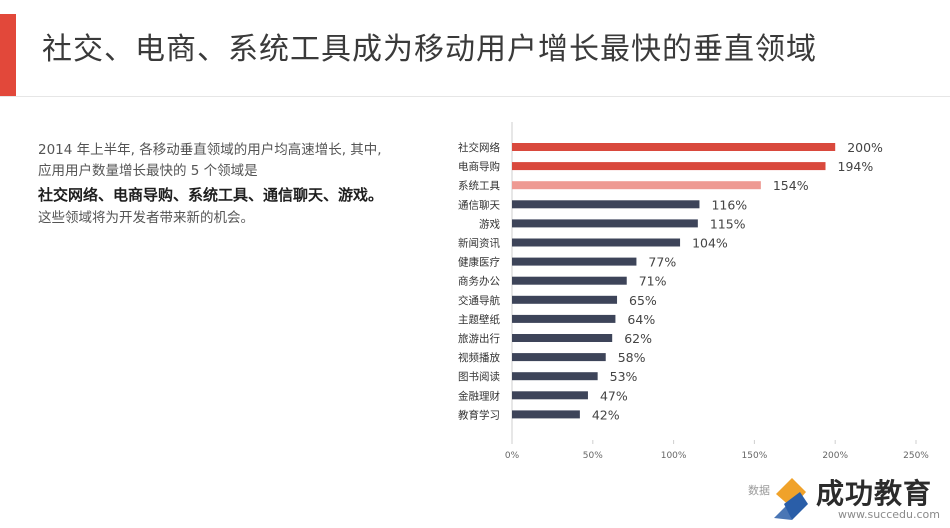 Image resolution: width=950 pixels, height=528 pixels. Describe the element at coordinates (624, 376) in the screenshot. I see `value-label: 53%` at that location.